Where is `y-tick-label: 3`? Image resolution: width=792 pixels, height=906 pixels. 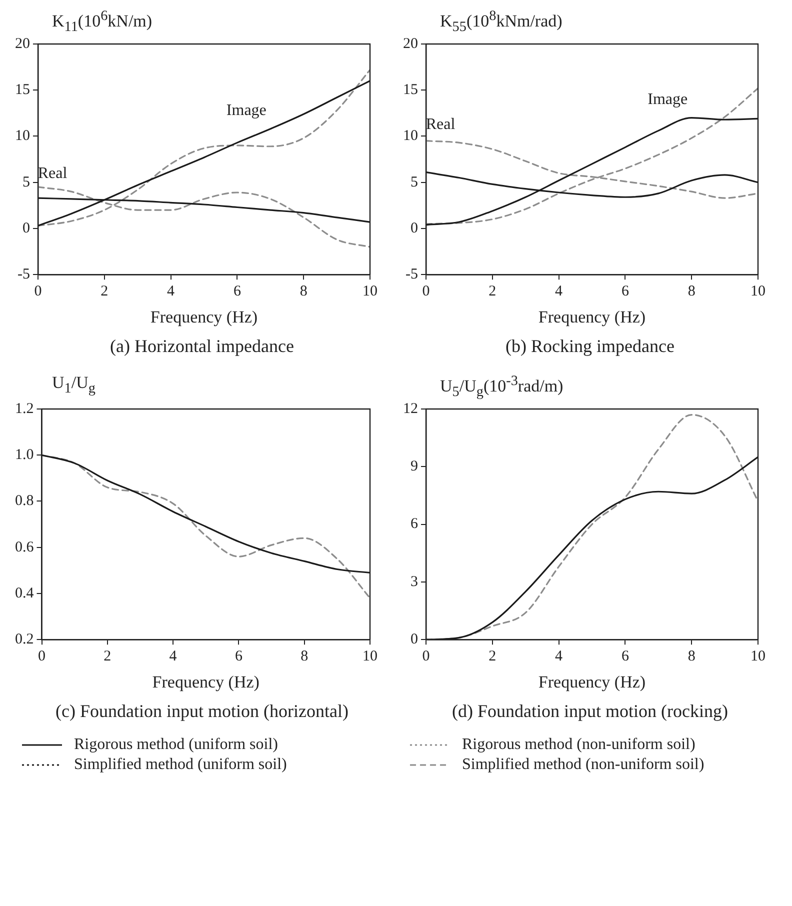 y-tick-label: 3 is located at coordinates (414, 582).